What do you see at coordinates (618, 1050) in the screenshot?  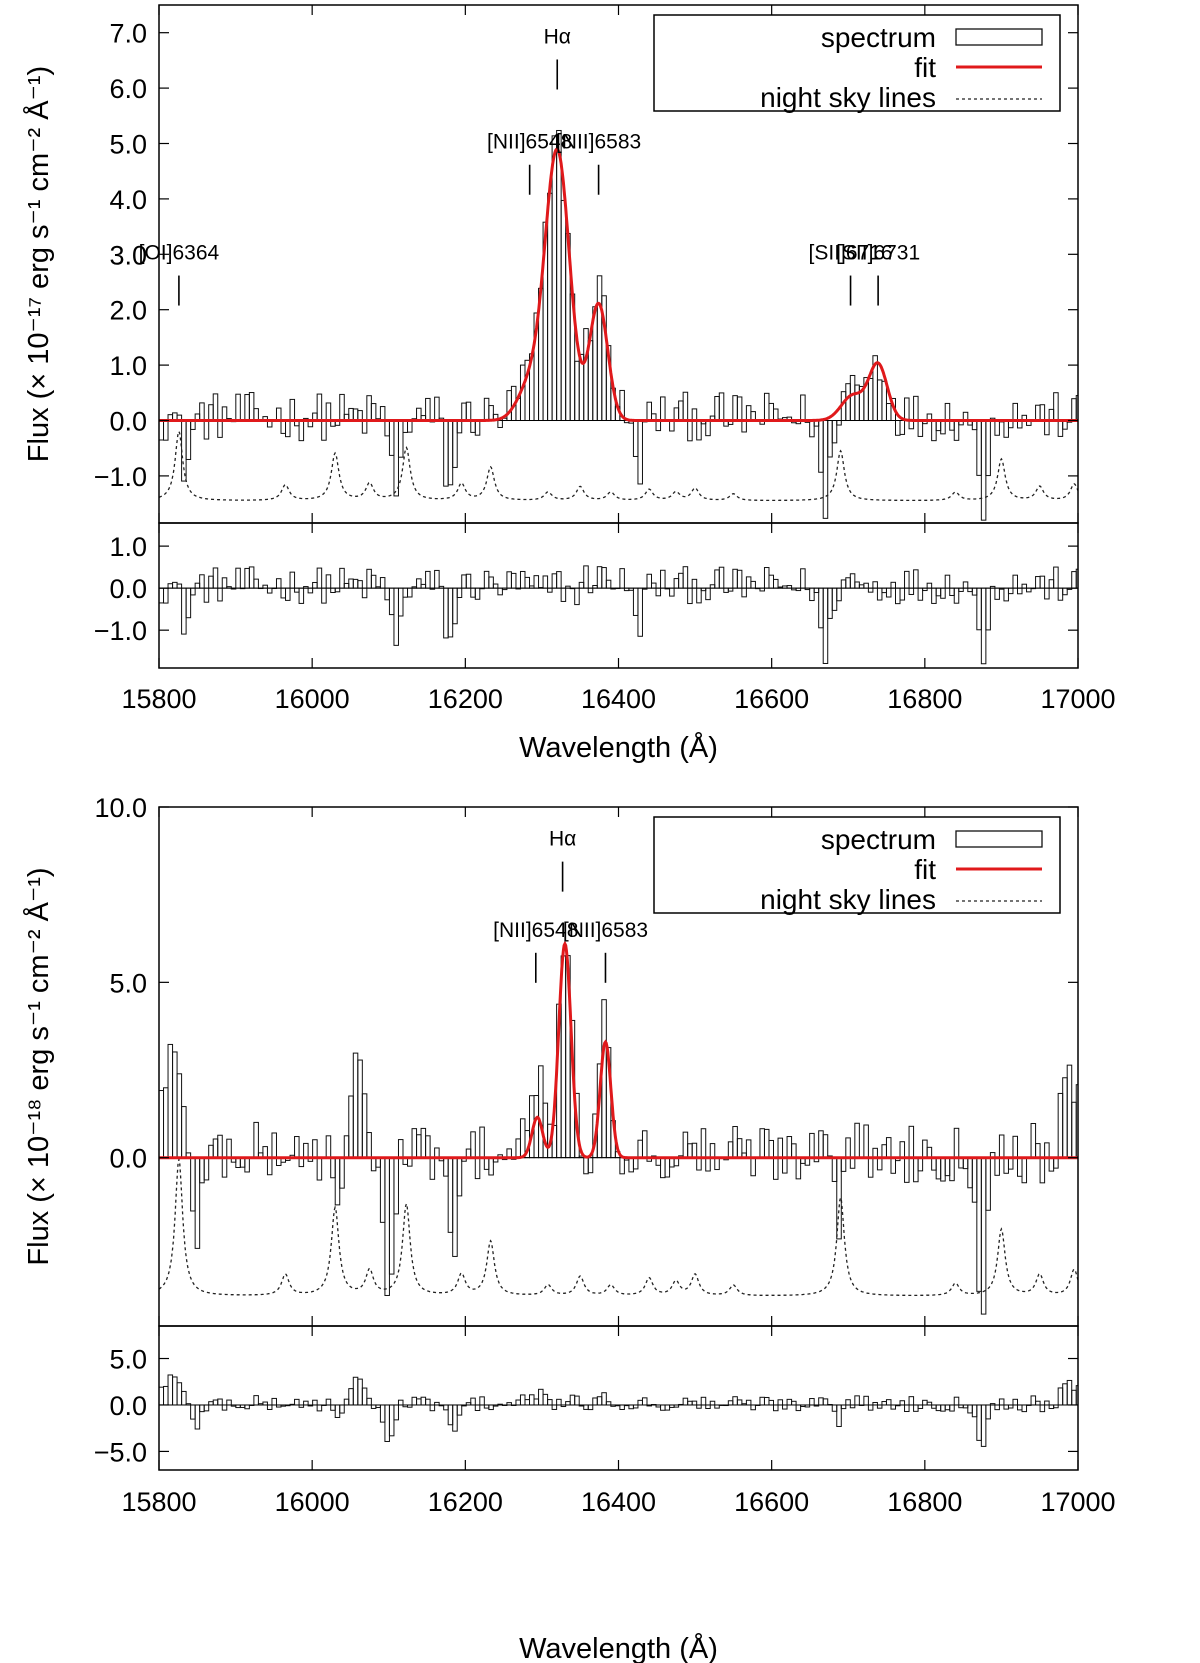 I see `fit-curve-bottom` at bounding box center [618, 1050].